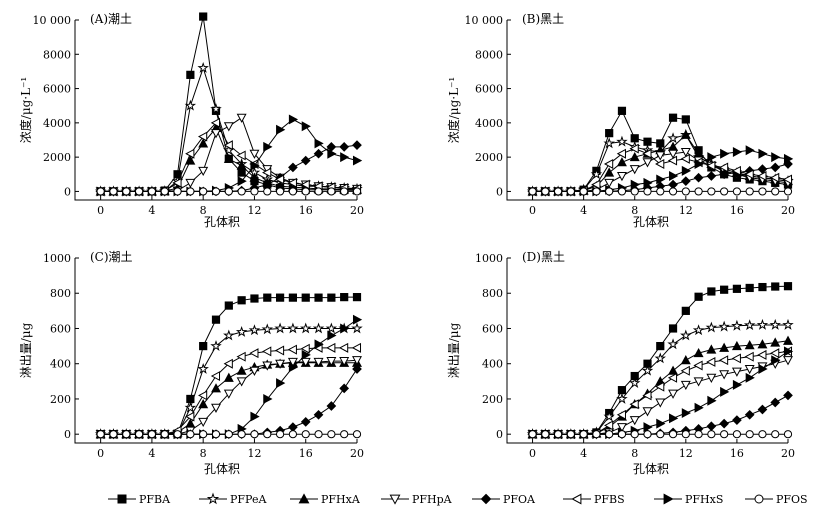 The height and width of the screenshot is (512, 829). Describe the element at coordinates (458, 499) in the screenshot. I see `legend: PFBA PFPeA PFHxA PFHpA PFOA PFBS PFHxS PFOS` at that location.